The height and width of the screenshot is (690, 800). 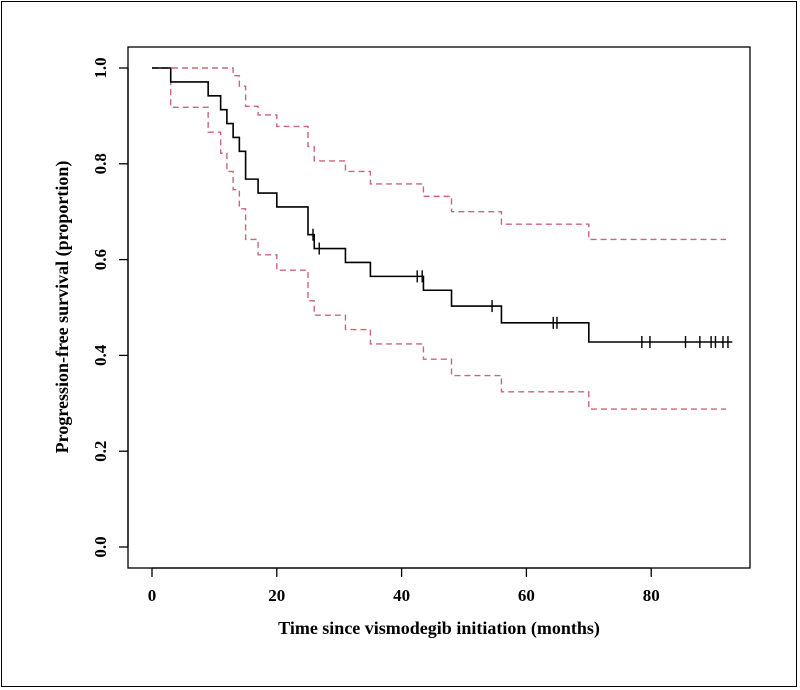 I want to click on y-tick-label: 0.4, so click(x=100, y=355).